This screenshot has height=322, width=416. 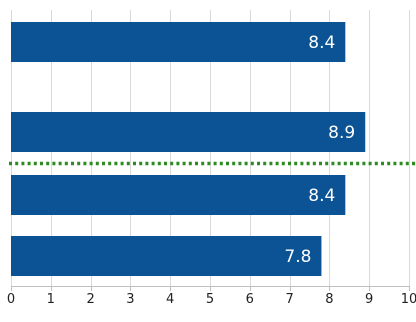 I want to click on bar-value-label-4: 7.8, so click(x=297, y=257).